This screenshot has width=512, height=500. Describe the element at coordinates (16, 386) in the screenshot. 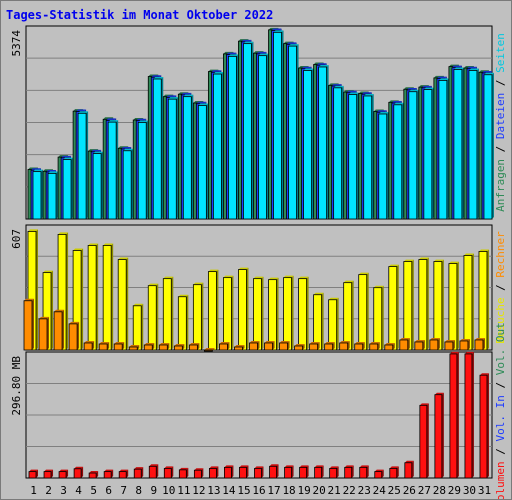

I see `y-max-label-bottom: 296.80 MB` at that location.